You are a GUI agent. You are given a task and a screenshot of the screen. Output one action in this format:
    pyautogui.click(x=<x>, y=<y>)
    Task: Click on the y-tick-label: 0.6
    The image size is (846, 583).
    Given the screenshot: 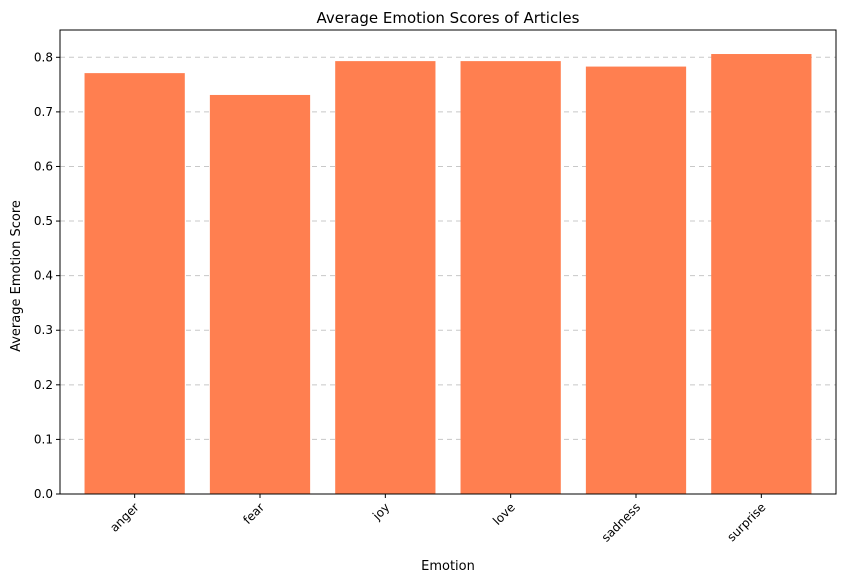 What is the action you would take?
    pyautogui.click(x=43, y=166)
    